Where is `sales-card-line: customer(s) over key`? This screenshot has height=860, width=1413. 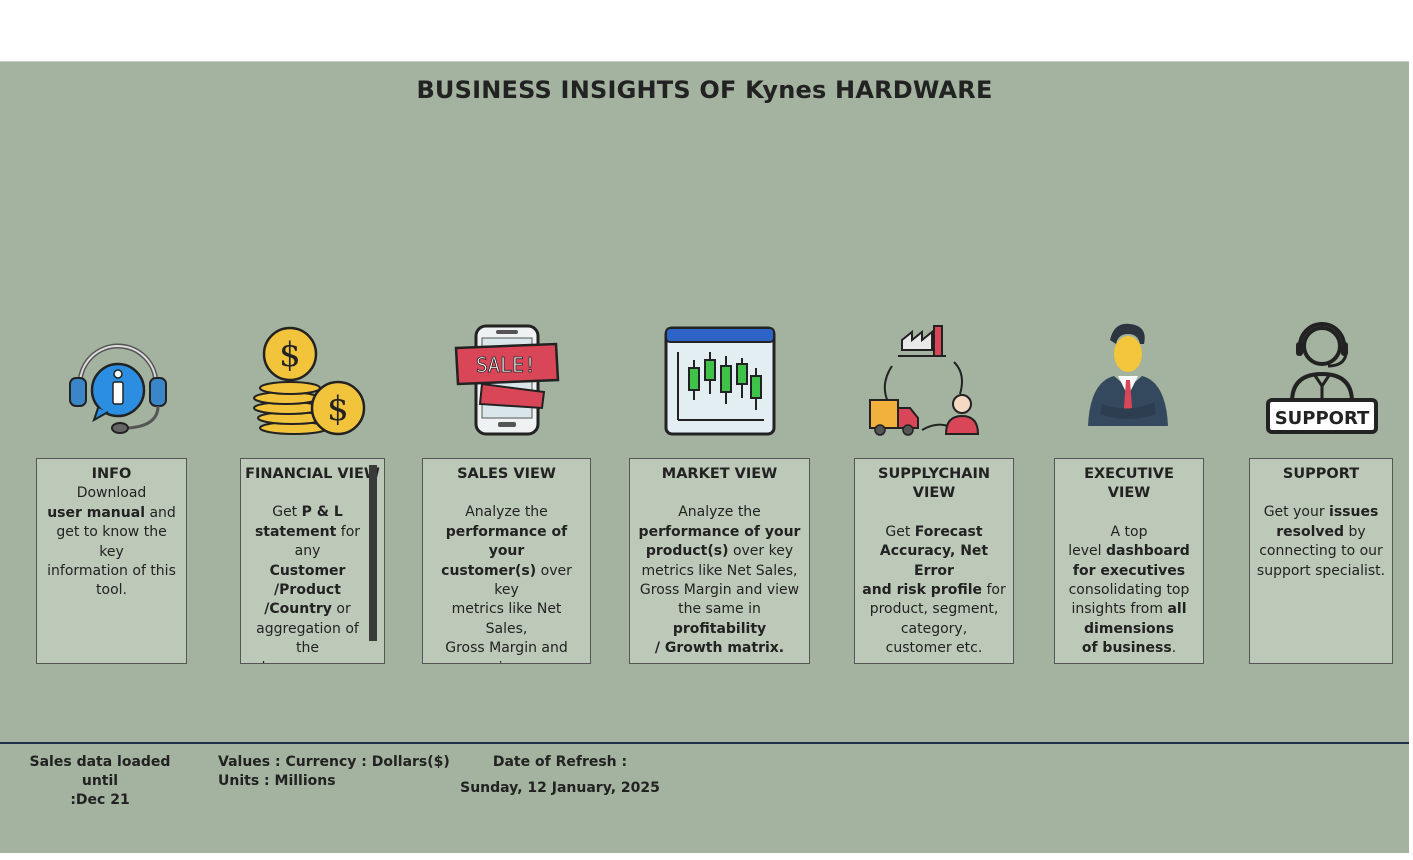
sales-card-line: customer(s) over key is located at coordinates (506, 580).